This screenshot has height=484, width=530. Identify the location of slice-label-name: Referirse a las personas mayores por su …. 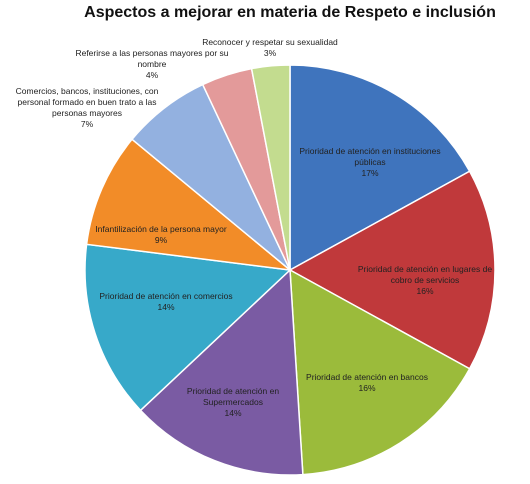
(152, 58).